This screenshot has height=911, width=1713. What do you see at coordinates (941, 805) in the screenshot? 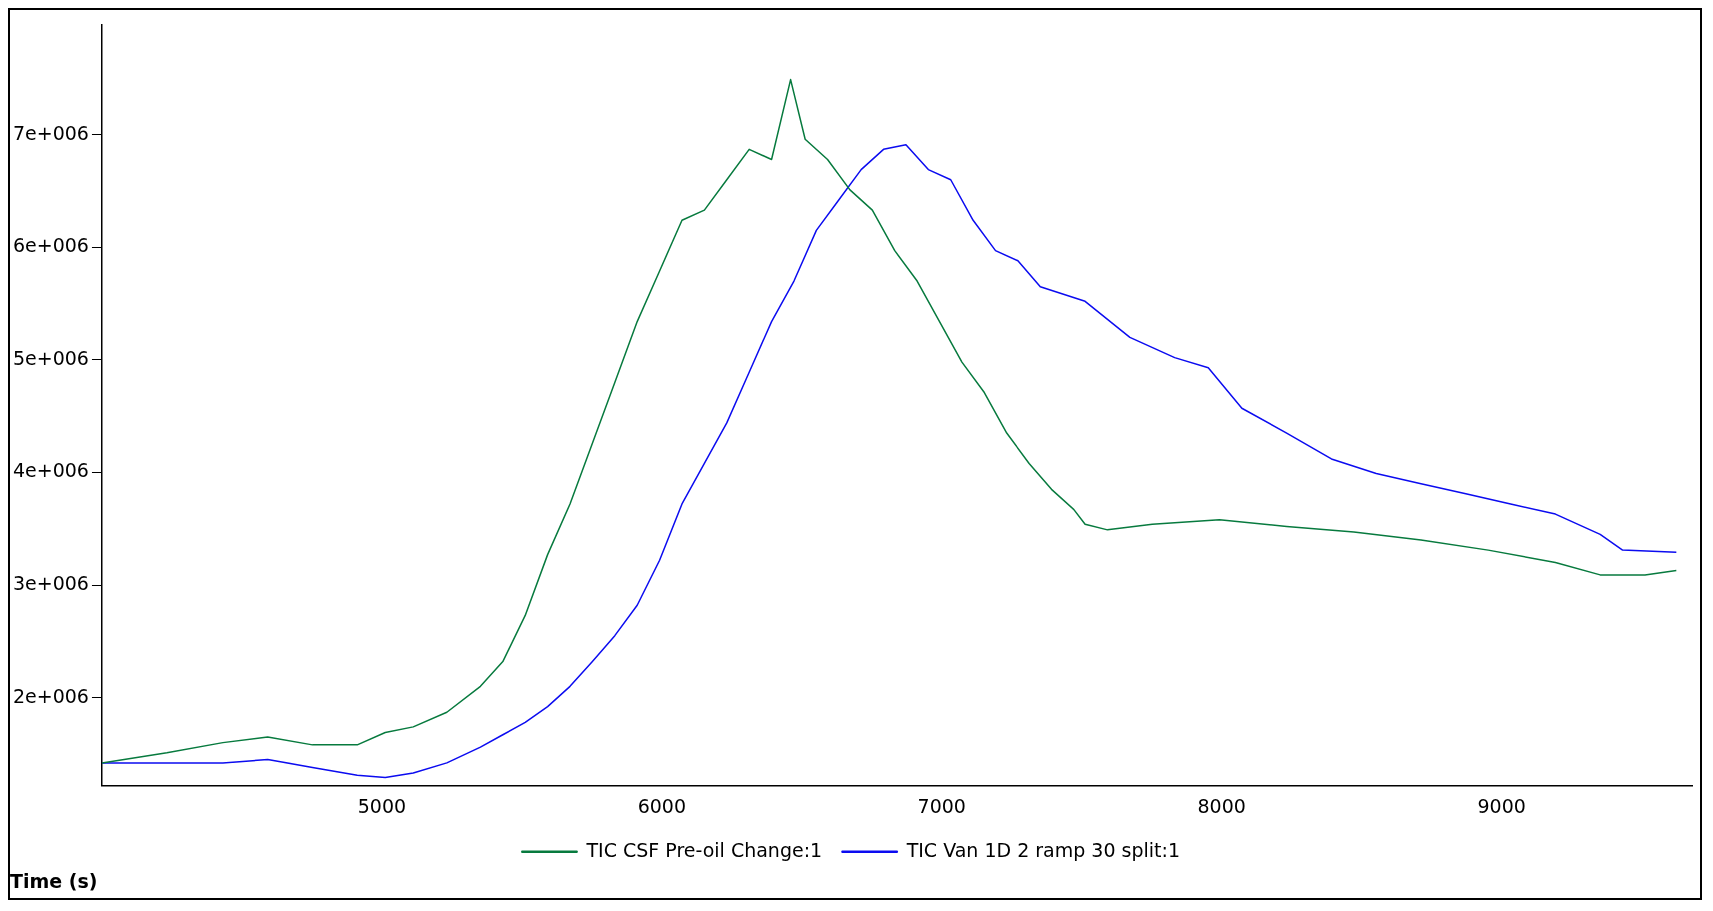
I see `x-tick-label: 7000` at bounding box center [941, 805].